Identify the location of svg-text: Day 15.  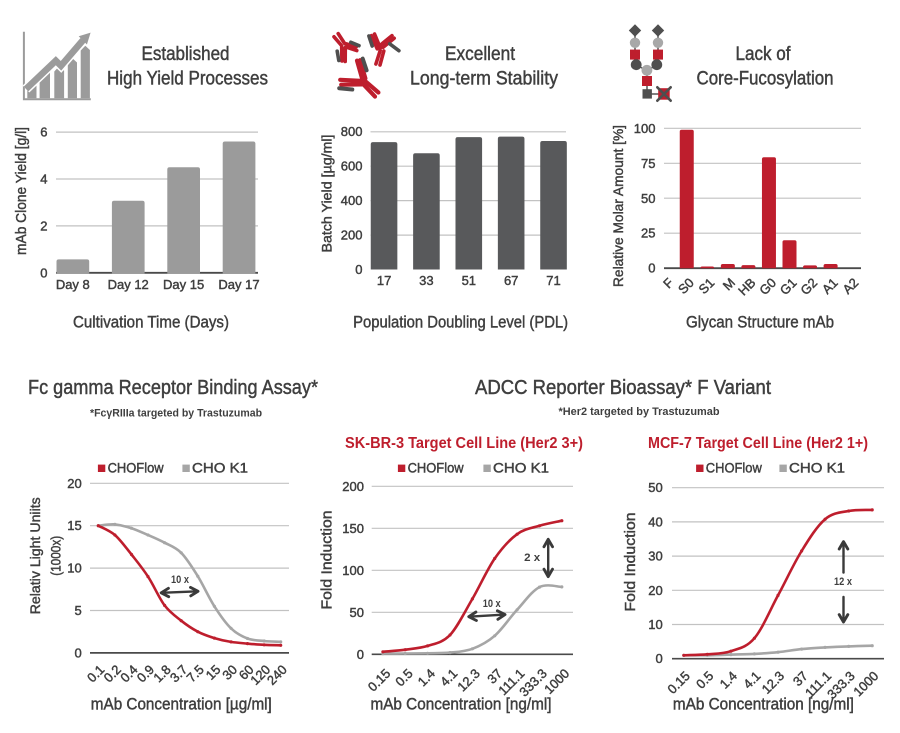
(183, 284).